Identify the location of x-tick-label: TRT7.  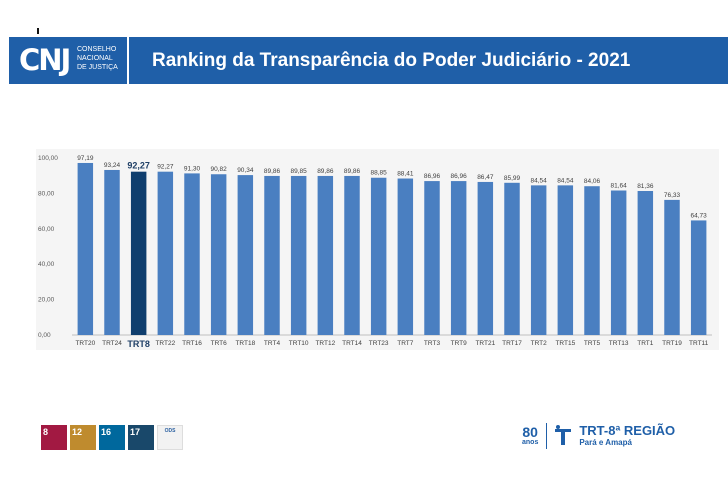
(405, 343).